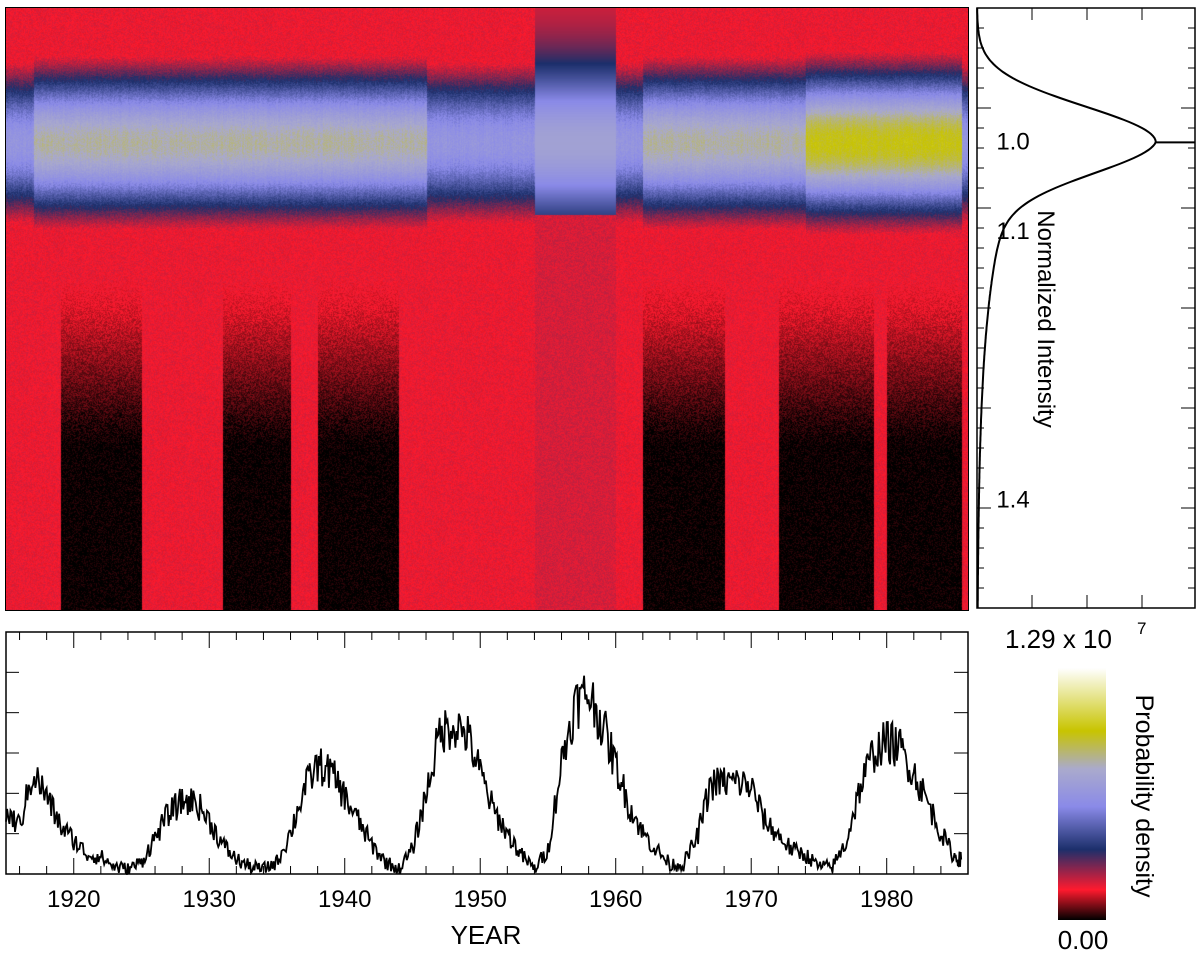 This screenshot has width=1200, height=960. I want to click on x-tick-label: 1980, so click(886, 899).